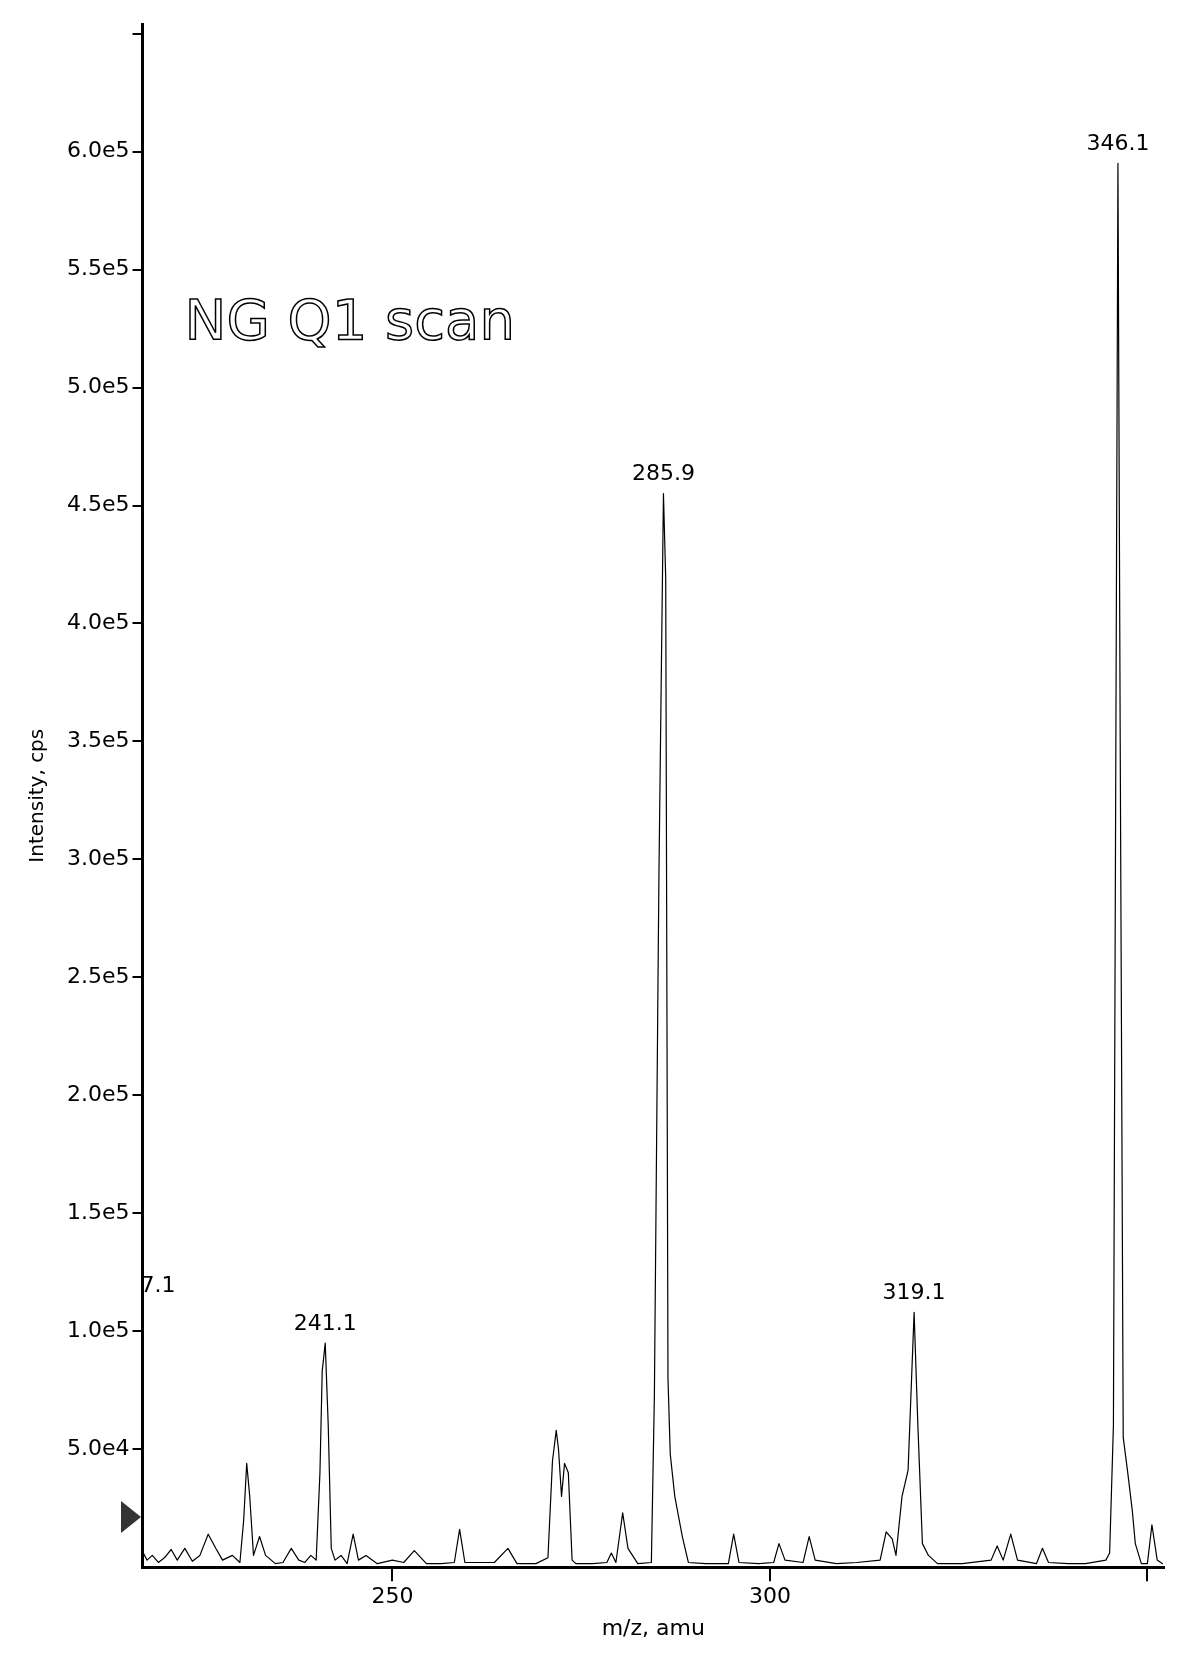 This screenshot has width=1180, height=1653. I want to click on y-tick-label: 3.0e5, so click(98, 858).